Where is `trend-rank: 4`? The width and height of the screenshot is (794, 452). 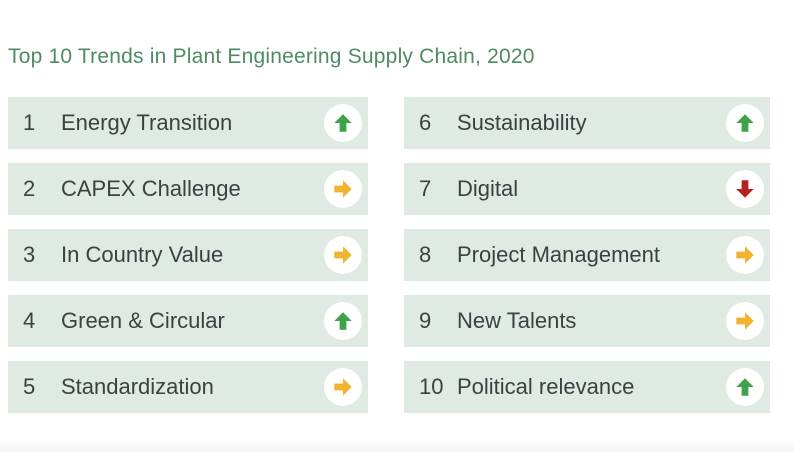 trend-rank: 4 is located at coordinates (29, 321).